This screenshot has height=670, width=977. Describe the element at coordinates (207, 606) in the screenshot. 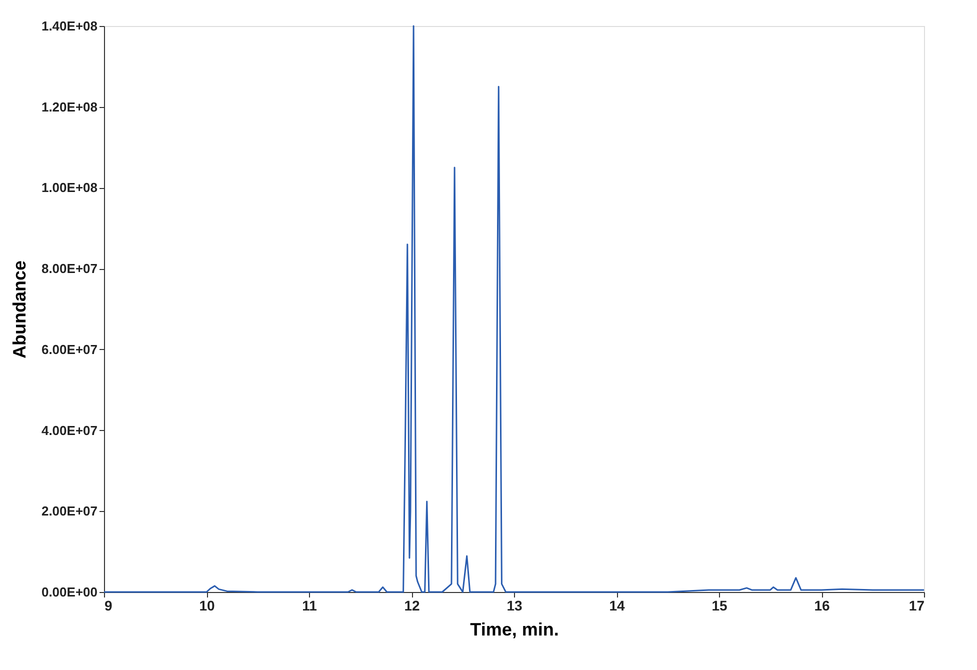

I see `x-tick-label: 10` at that location.